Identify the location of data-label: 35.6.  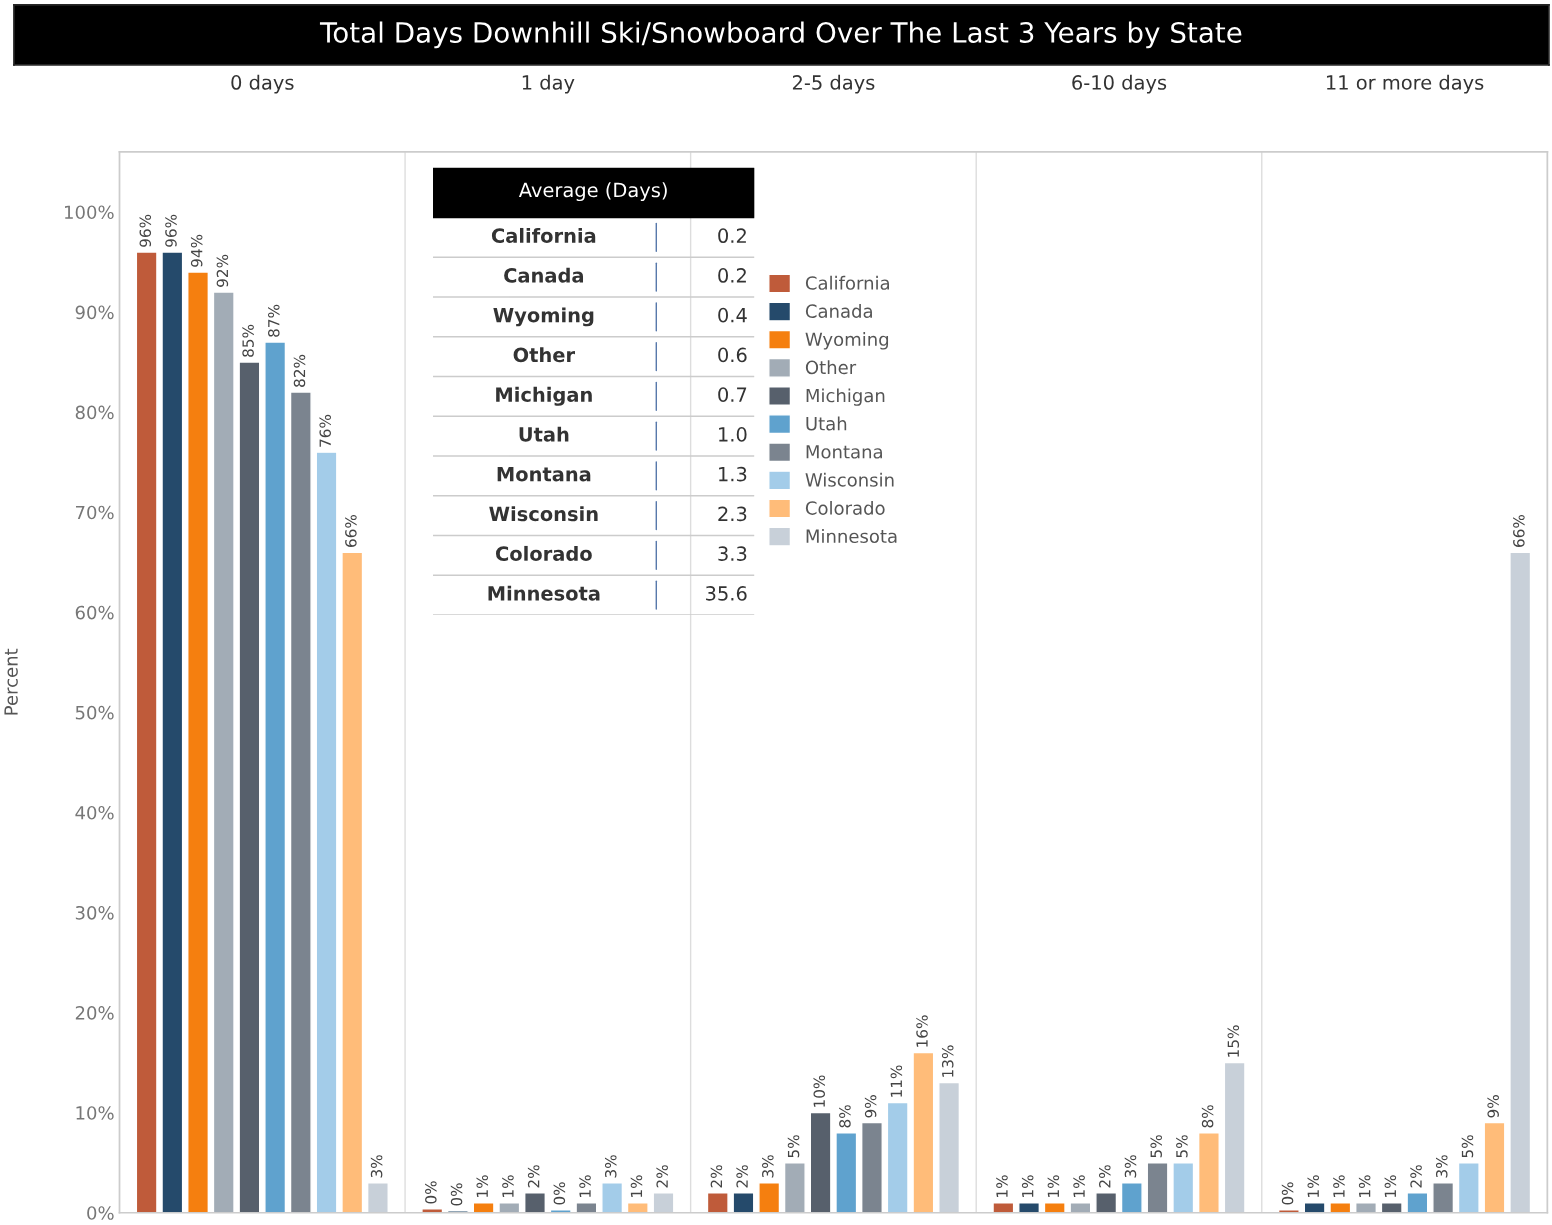
(726, 593).